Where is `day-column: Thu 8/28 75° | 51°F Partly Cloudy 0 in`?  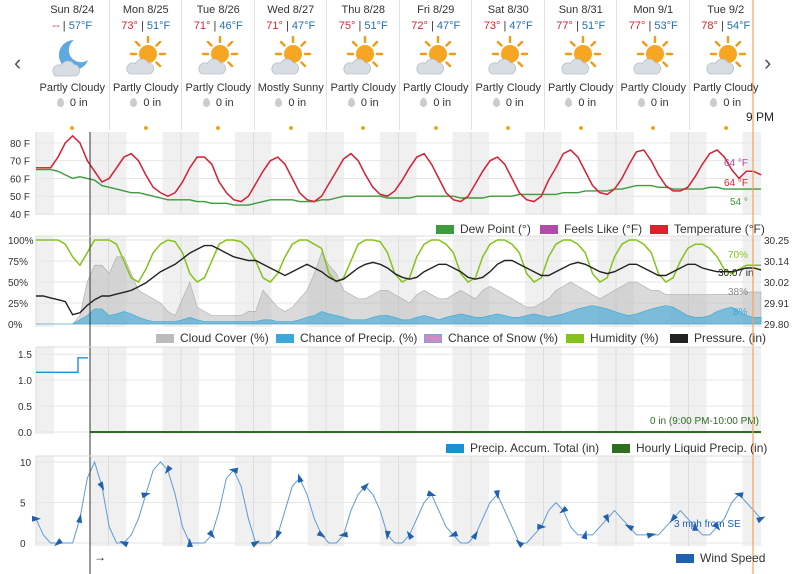
day-column: Thu 8/28 75° | 51°F Partly Cloudy 0 in is located at coordinates (363, 65).